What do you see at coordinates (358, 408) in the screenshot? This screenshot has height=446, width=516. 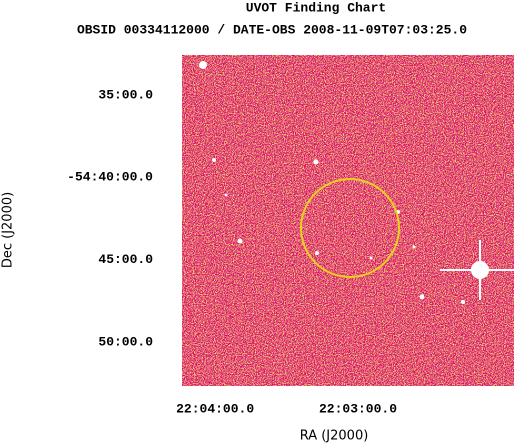 I see `x-tick-label: 22:03:00.0` at bounding box center [358, 408].